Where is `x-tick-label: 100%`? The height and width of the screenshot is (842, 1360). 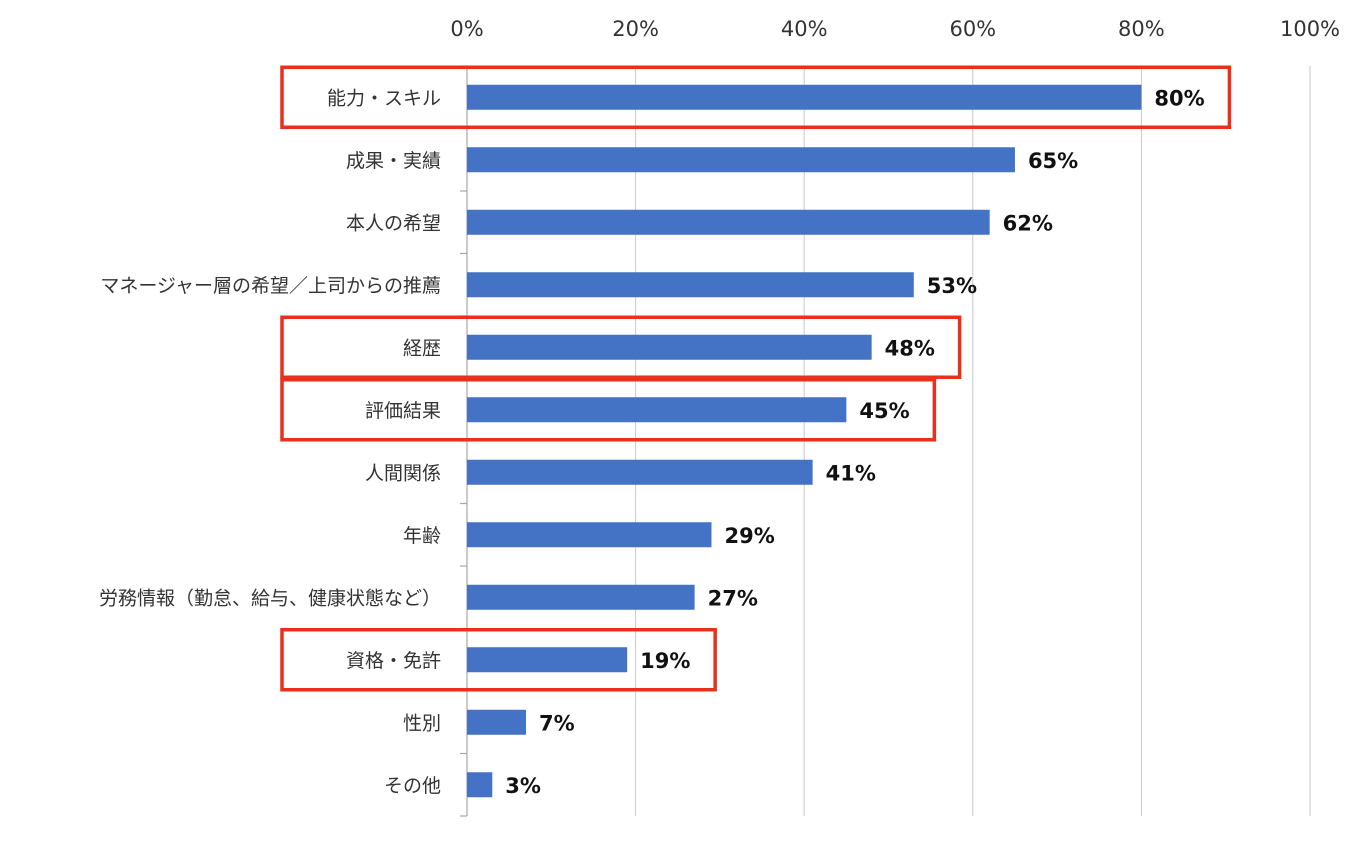 x-tick-label: 100% is located at coordinates (1310, 29).